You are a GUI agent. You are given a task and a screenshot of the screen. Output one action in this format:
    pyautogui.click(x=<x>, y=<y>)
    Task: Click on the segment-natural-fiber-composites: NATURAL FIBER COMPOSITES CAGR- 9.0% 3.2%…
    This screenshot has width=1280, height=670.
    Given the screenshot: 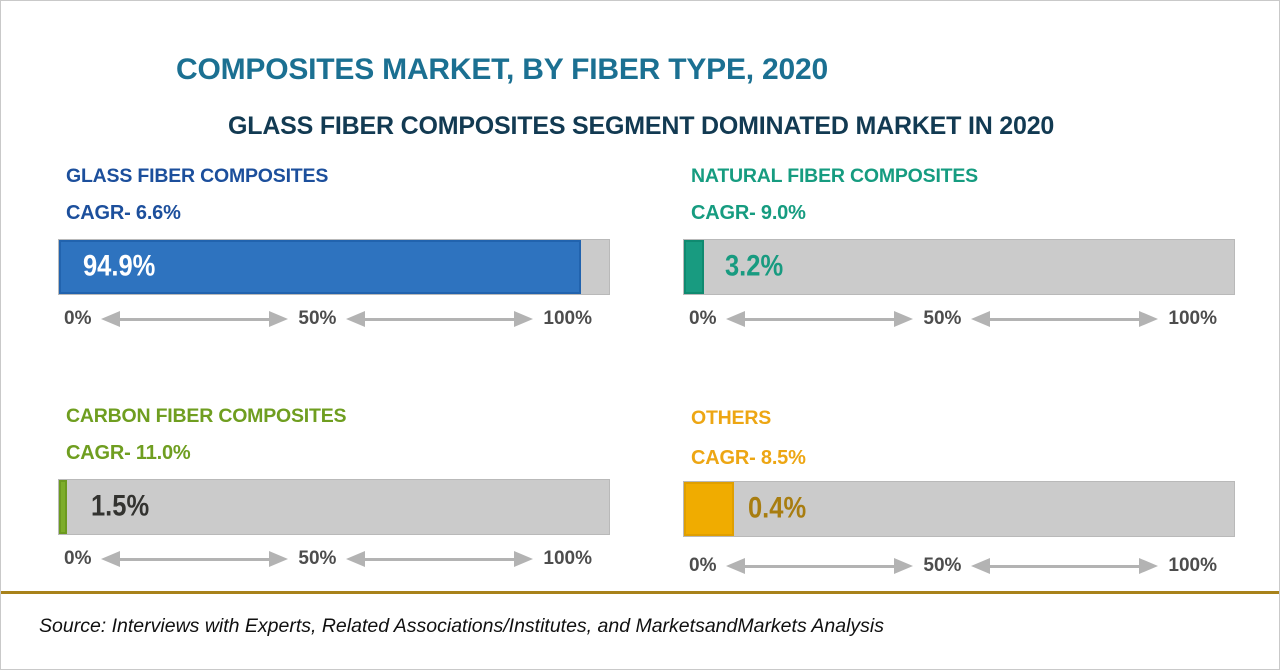 What is the action you would take?
    pyautogui.click(x=959, y=247)
    